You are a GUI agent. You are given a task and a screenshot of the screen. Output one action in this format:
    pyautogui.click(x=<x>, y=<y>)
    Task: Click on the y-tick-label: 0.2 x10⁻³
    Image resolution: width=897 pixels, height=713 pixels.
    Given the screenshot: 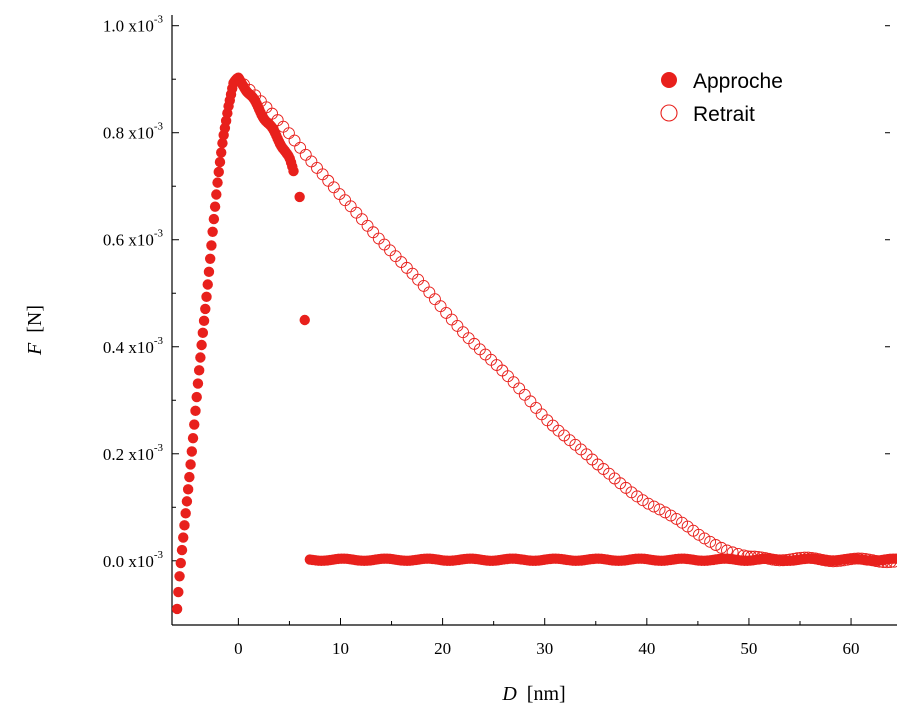 What is the action you would take?
    pyautogui.click(x=133, y=453)
    